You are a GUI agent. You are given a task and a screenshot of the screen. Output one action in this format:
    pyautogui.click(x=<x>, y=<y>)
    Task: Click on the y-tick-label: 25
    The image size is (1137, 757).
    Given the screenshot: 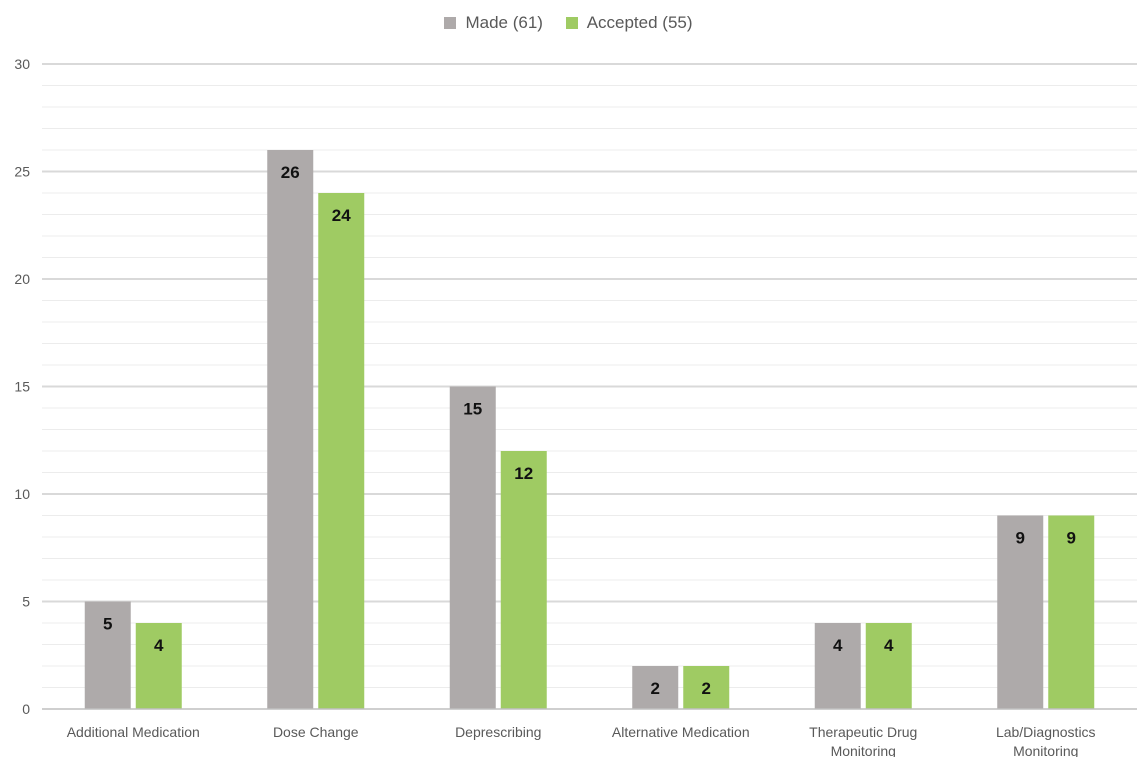 What is the action you would take?
    pyautogui.click(x=22, y=172)
    